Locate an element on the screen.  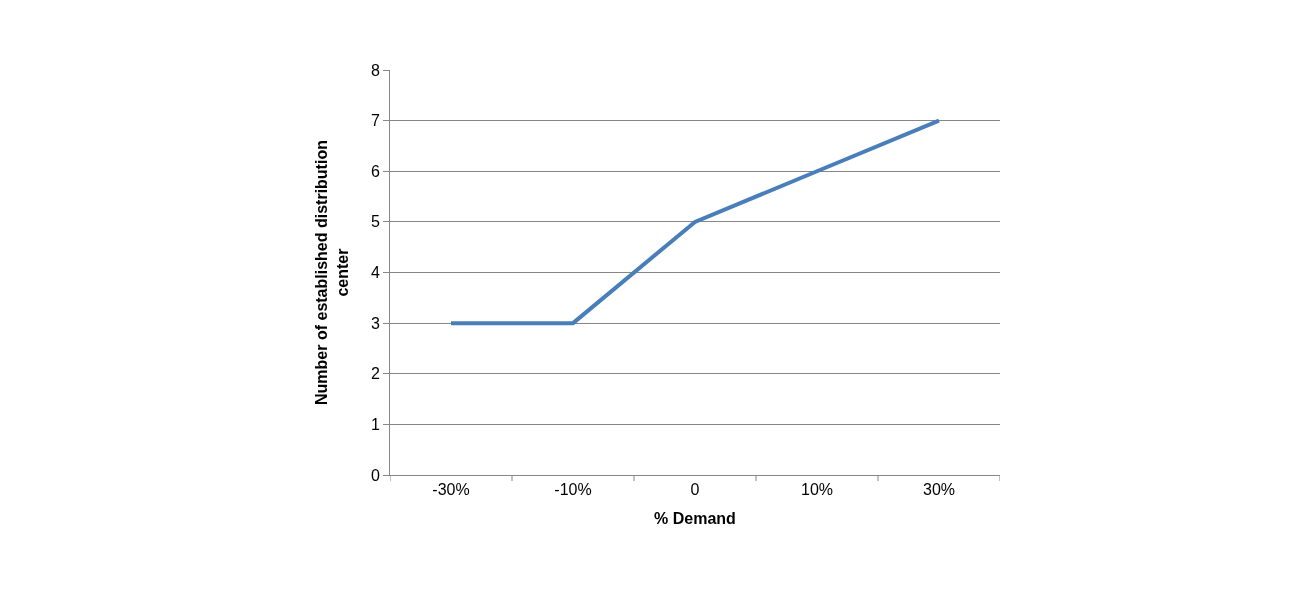
y-tick-label: 5 is located at coordinates (375, 222).